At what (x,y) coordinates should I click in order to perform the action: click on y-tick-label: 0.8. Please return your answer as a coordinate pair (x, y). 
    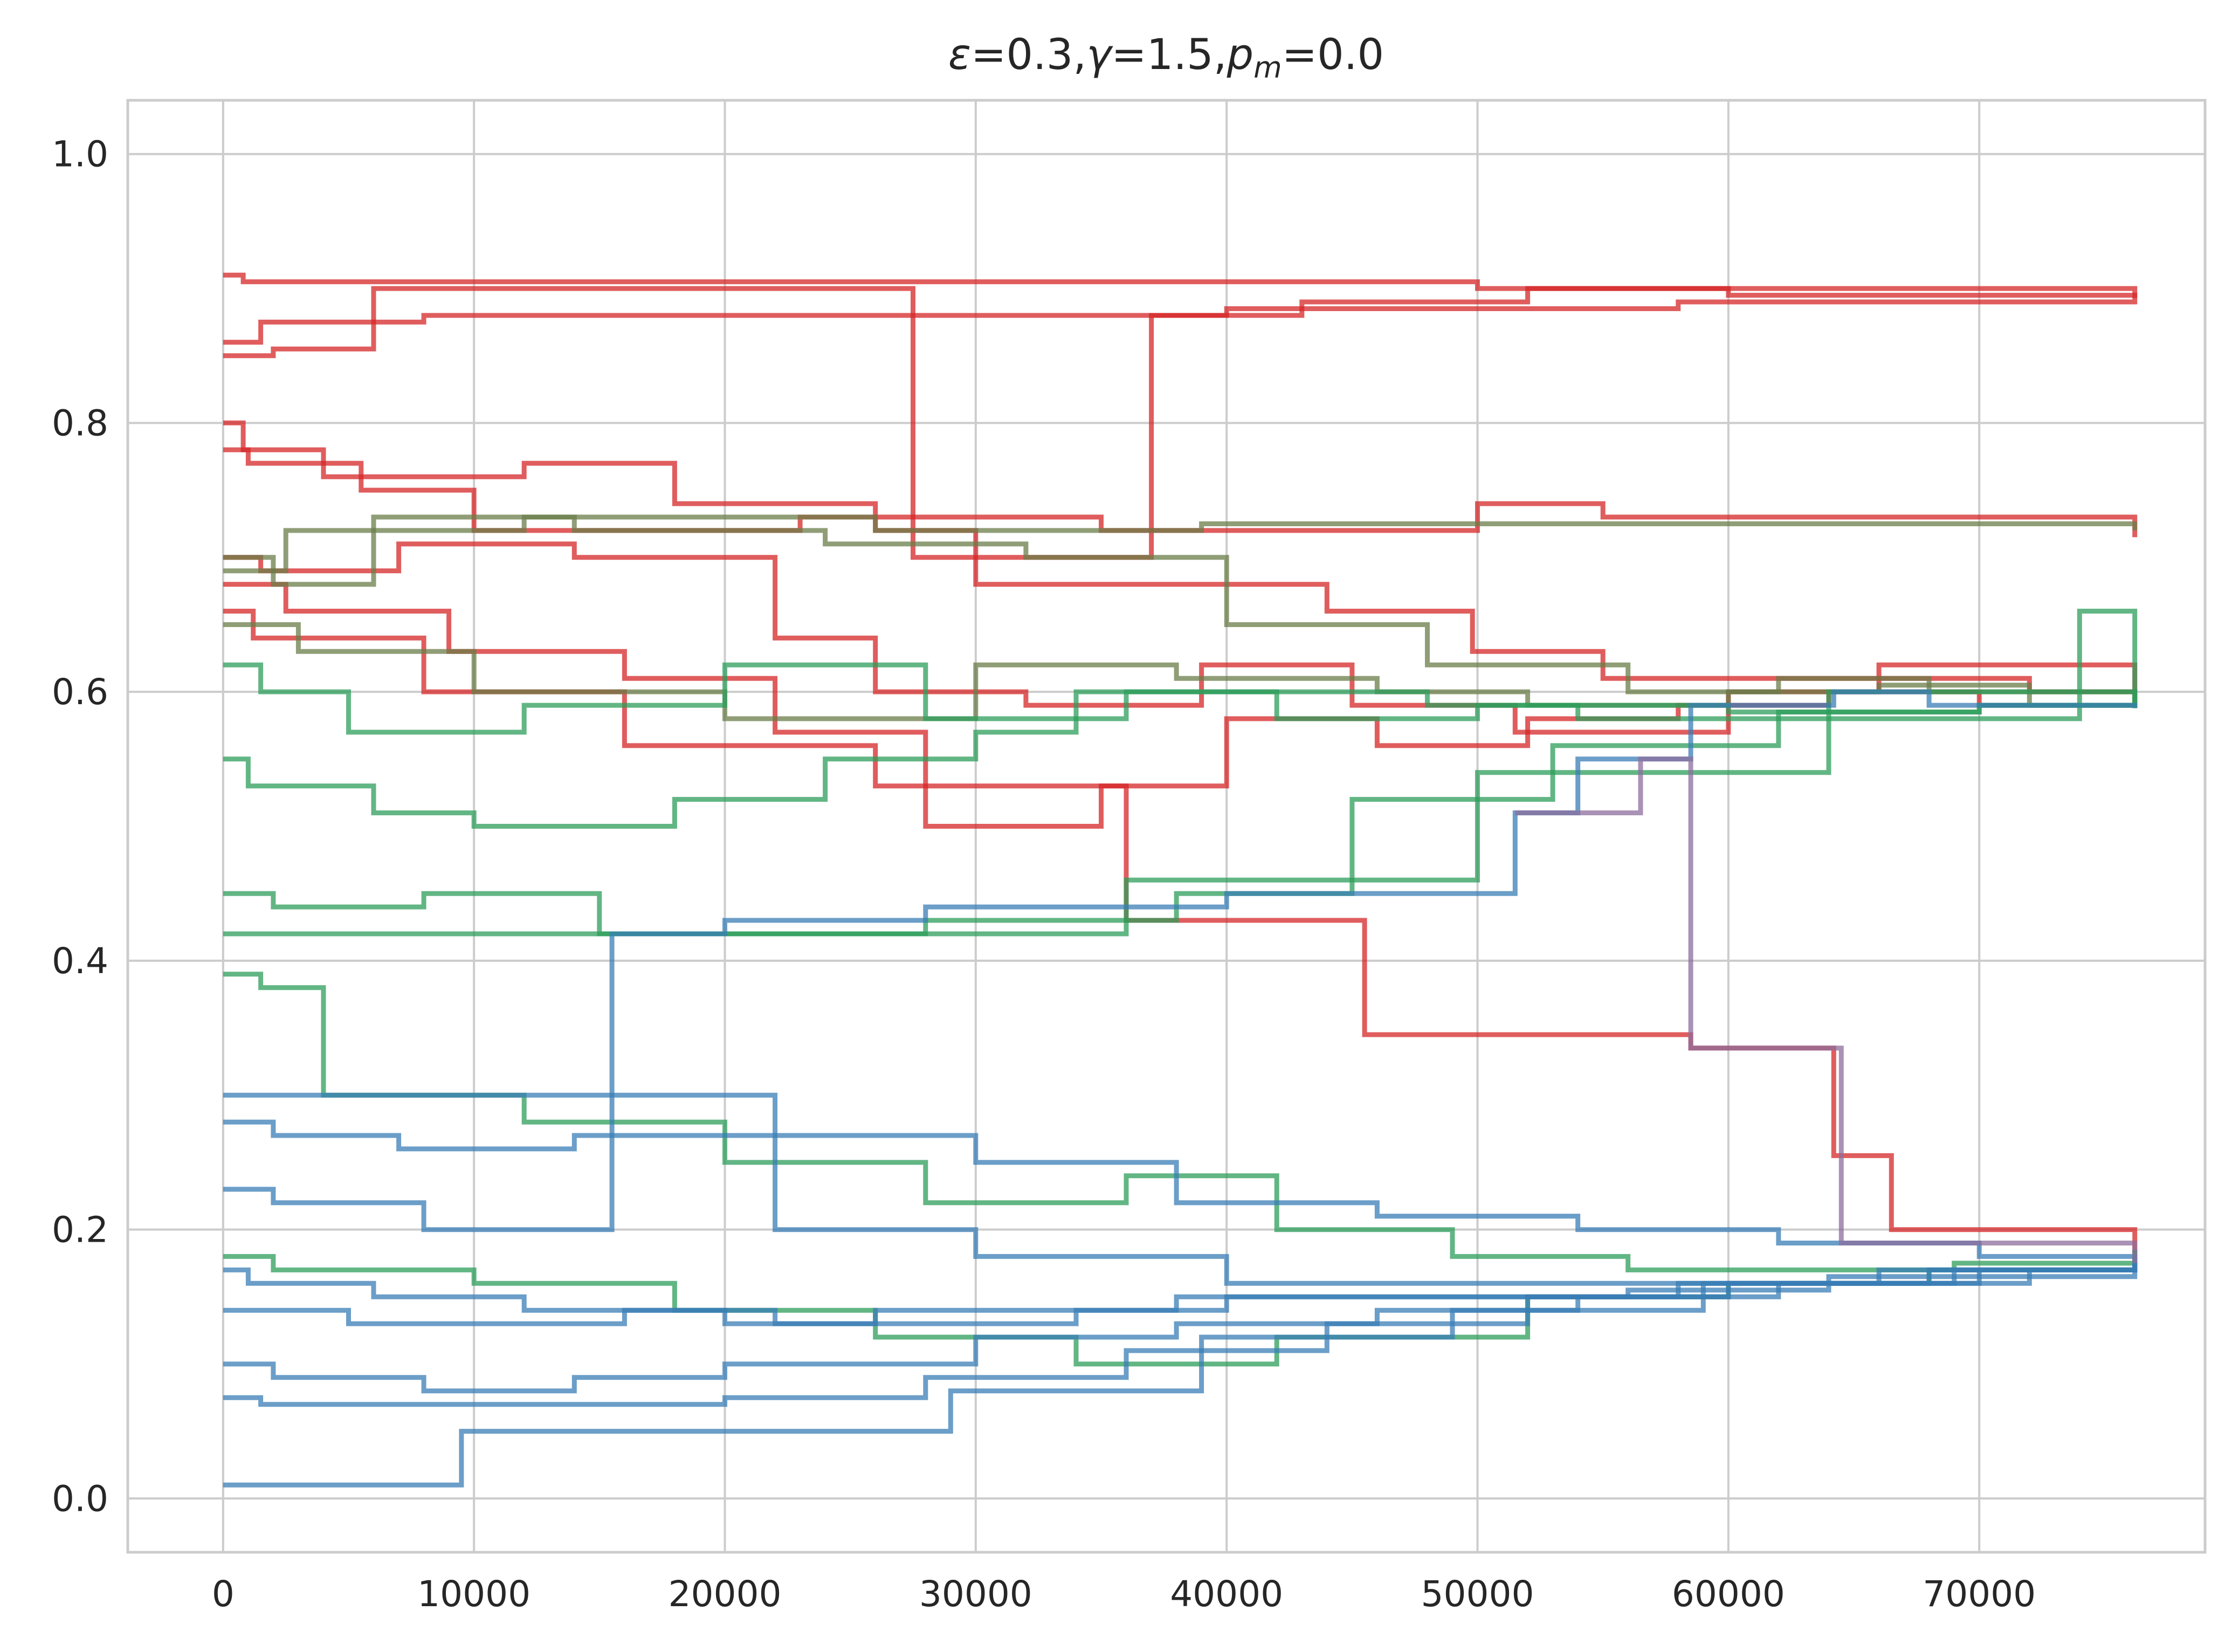
    Looking at the image, I should click on (80, 423).